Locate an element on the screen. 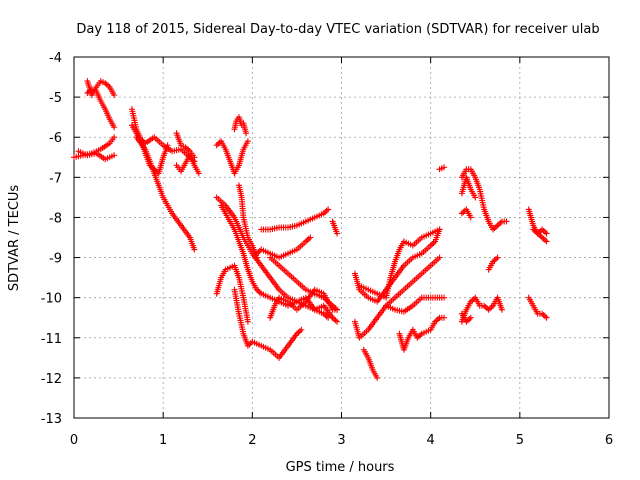 The image size is (640, 480). y-tick-label: -7 is located at coordinates (55, 178).